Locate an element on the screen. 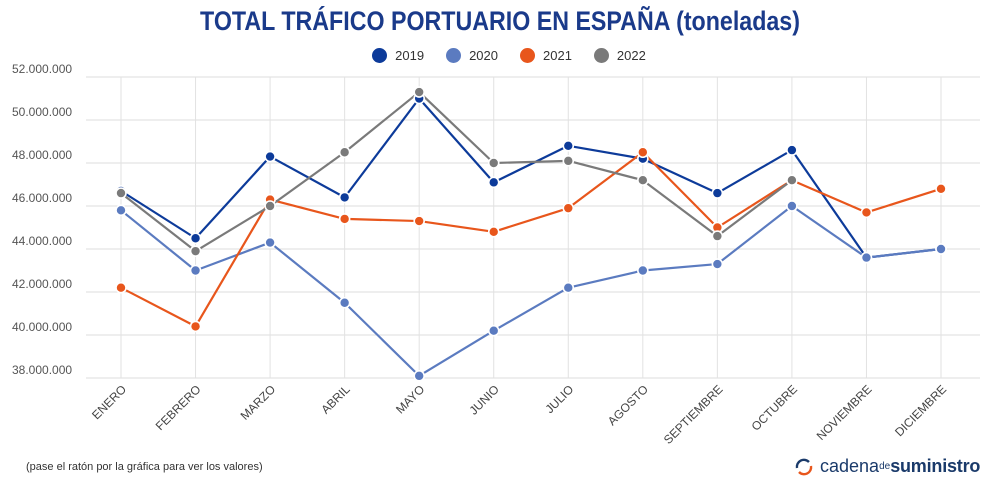 The image size is (1000, 500). legend-label-2019: 2019 is located at coordinates (410, 55).